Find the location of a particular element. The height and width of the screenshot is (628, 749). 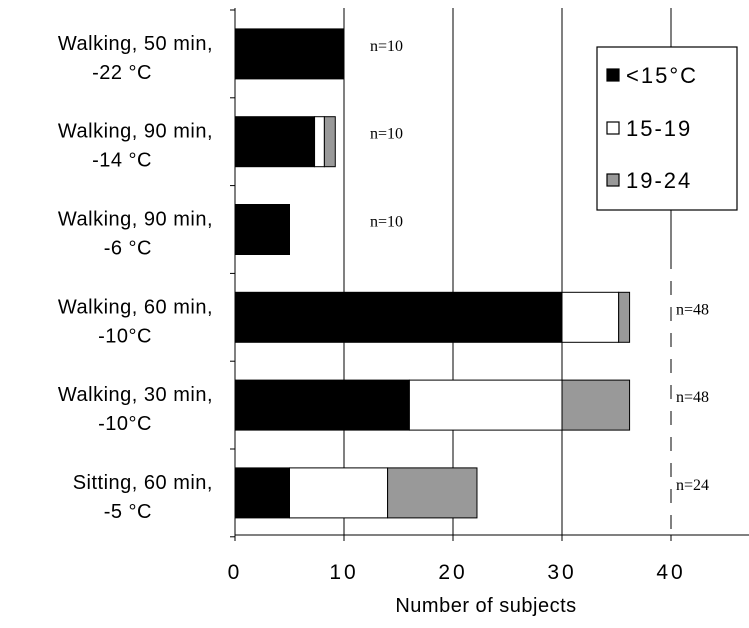

category-label-1-line1: Walking, 90 min, is located at coordinates (135, 132).